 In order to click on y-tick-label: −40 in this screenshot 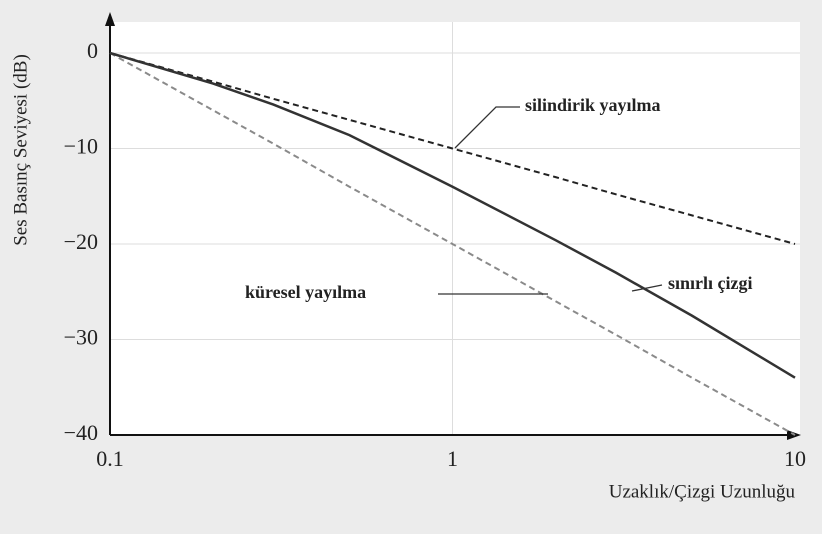, I will do `click(81, 432)`.